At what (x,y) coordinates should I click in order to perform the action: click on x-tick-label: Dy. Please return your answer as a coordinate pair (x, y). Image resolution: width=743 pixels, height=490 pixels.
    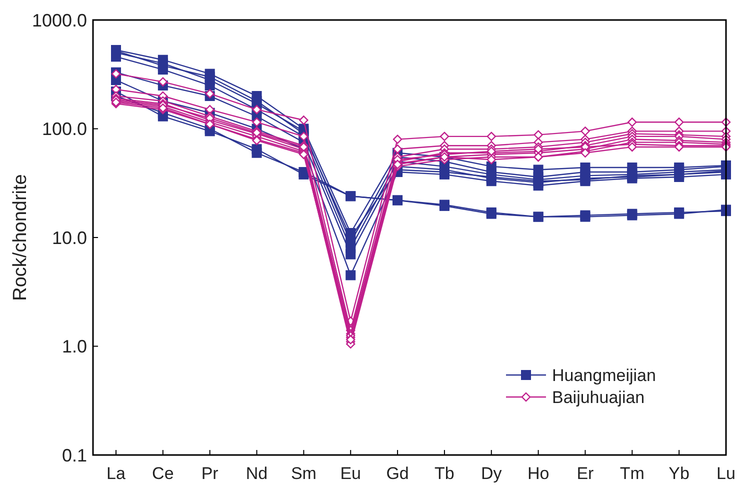
    Looking at the image, I should click on (491, 473).